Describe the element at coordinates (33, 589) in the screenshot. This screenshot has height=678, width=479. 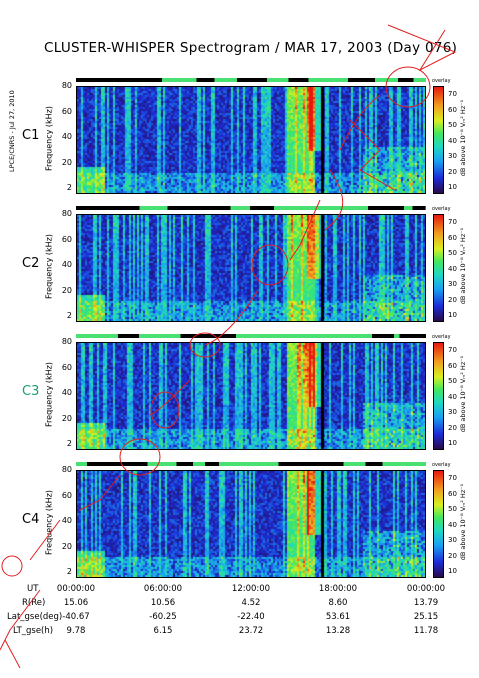
I see `row-label-ut: UT` at that location.